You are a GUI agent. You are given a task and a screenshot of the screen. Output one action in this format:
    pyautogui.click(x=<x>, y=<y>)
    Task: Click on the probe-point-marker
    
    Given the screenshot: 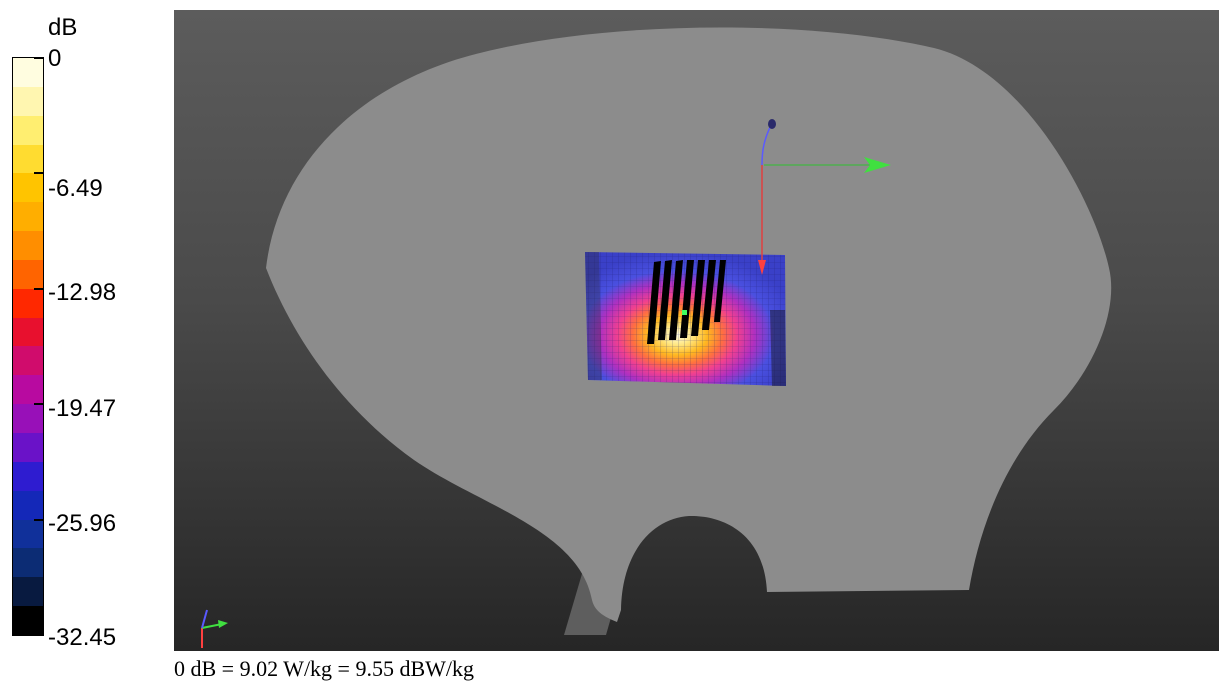 What is the action you would take?
    pyautogui.click(x=684, y=312)
    